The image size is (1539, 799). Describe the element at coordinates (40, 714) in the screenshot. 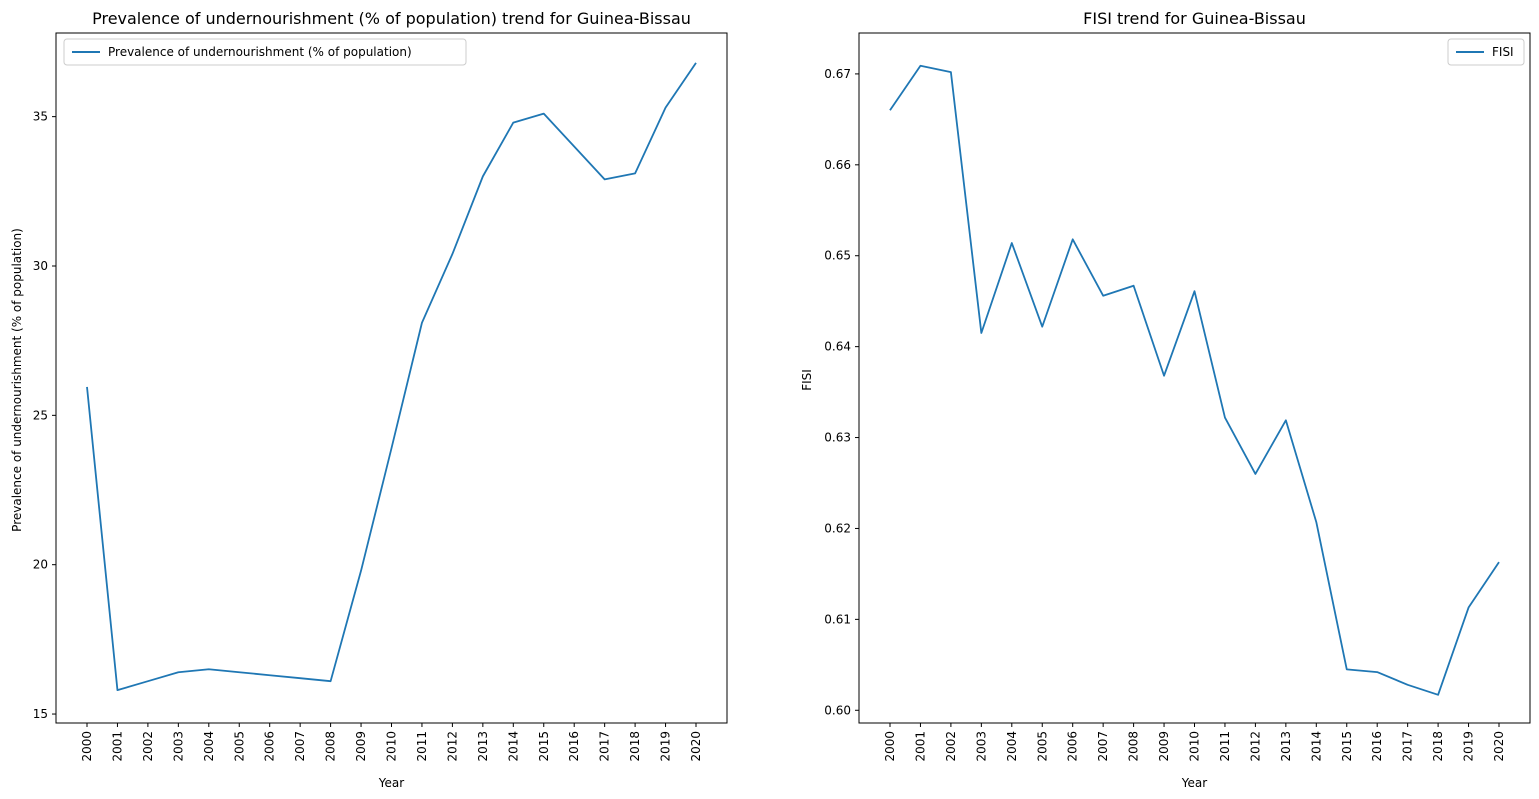

I see `y-tick-label: 15` at that location.